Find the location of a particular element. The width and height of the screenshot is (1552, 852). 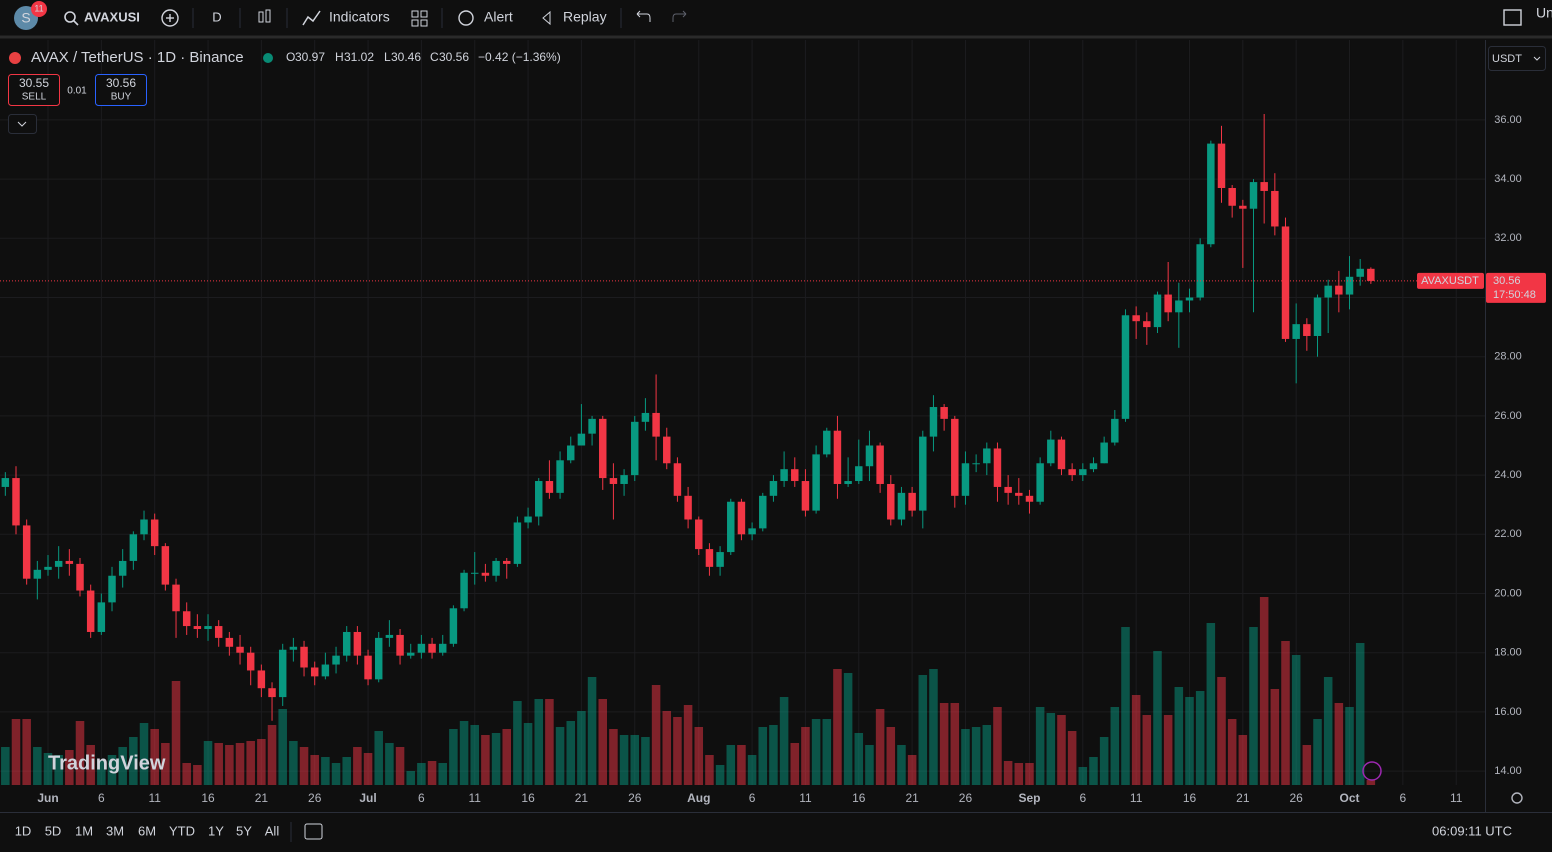

search-icon is located at coordinates (70, 17).